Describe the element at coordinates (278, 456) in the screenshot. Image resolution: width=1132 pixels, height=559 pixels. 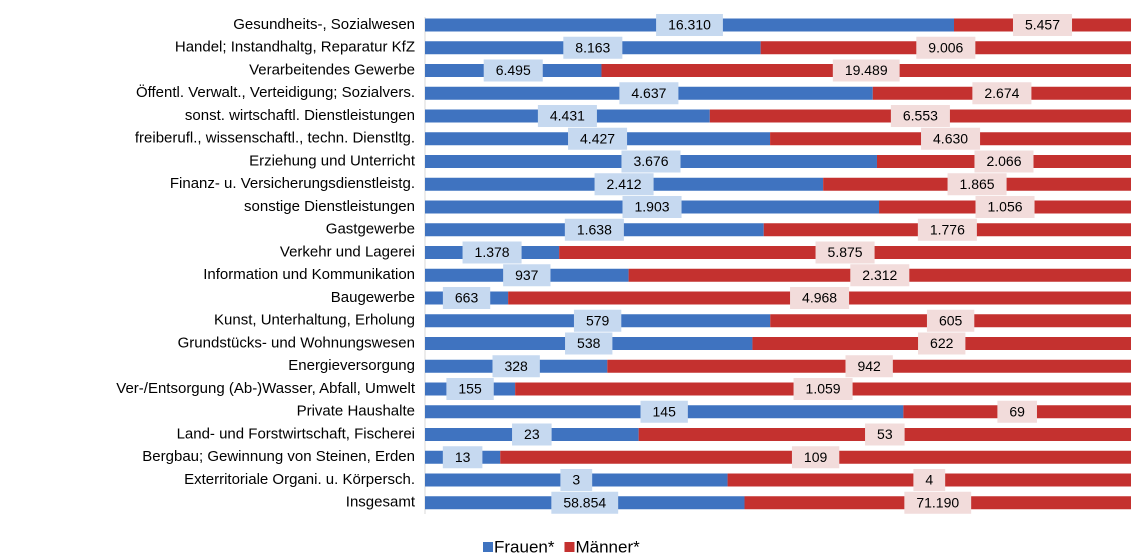
I see `category-label: Bergbau; Gewinnung von Steinen, Erden` at that location.